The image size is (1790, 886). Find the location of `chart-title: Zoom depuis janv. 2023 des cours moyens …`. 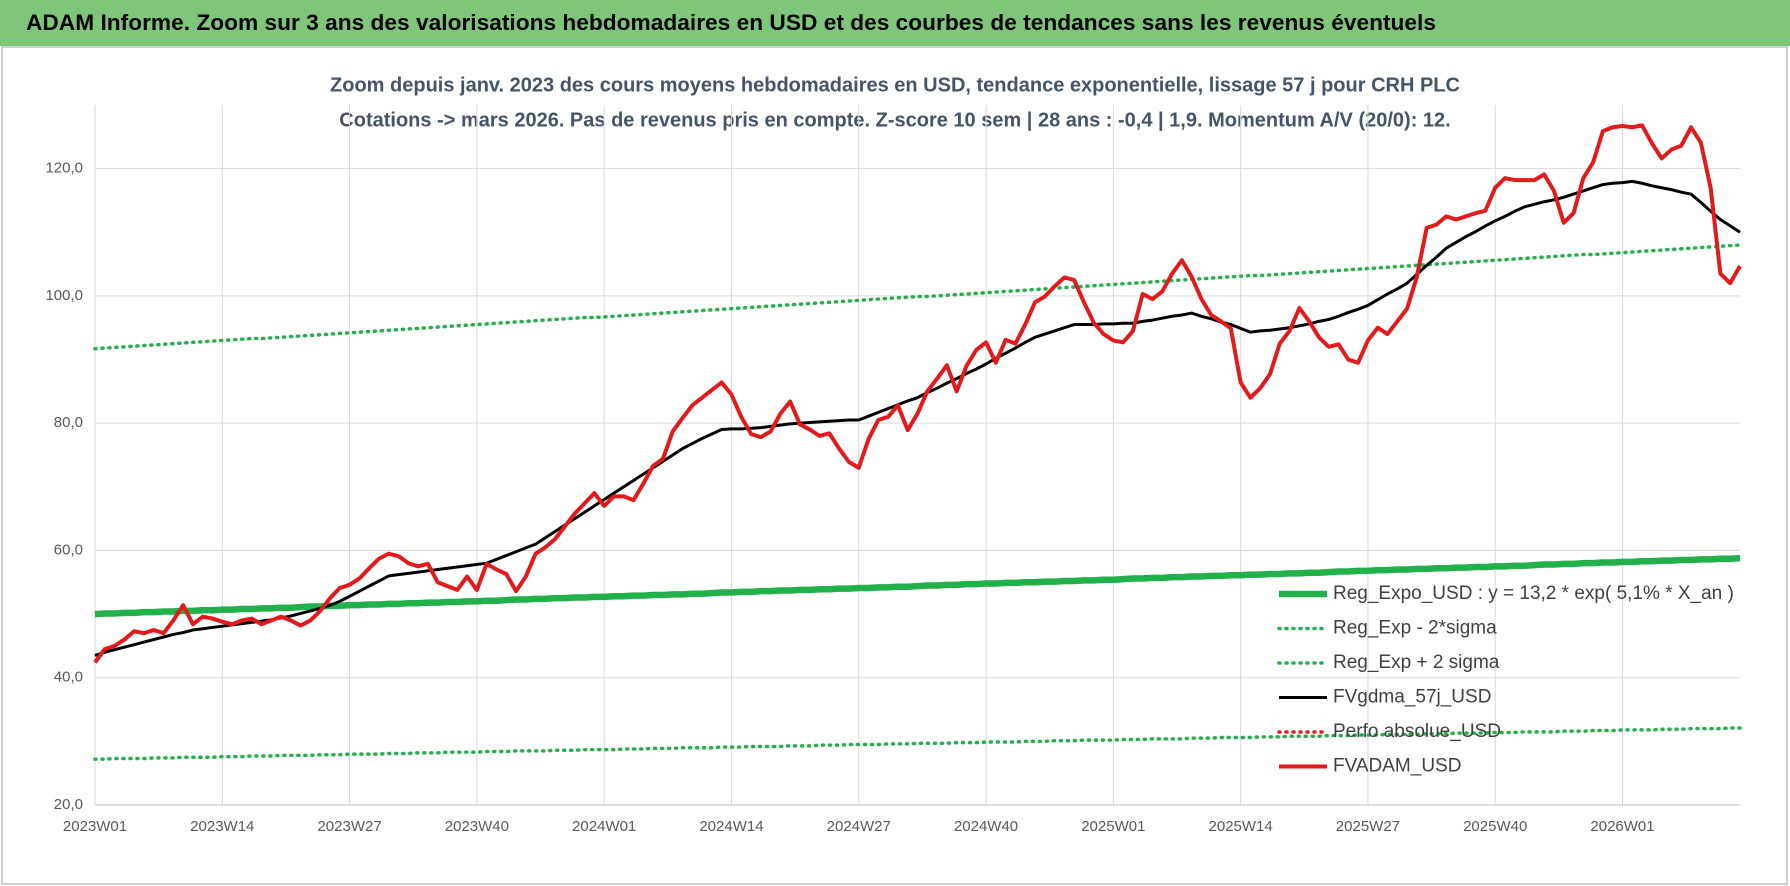

chart-title: Zoom depuis janv. 2023 des cours moyens … is located at coordinates (895, 85).